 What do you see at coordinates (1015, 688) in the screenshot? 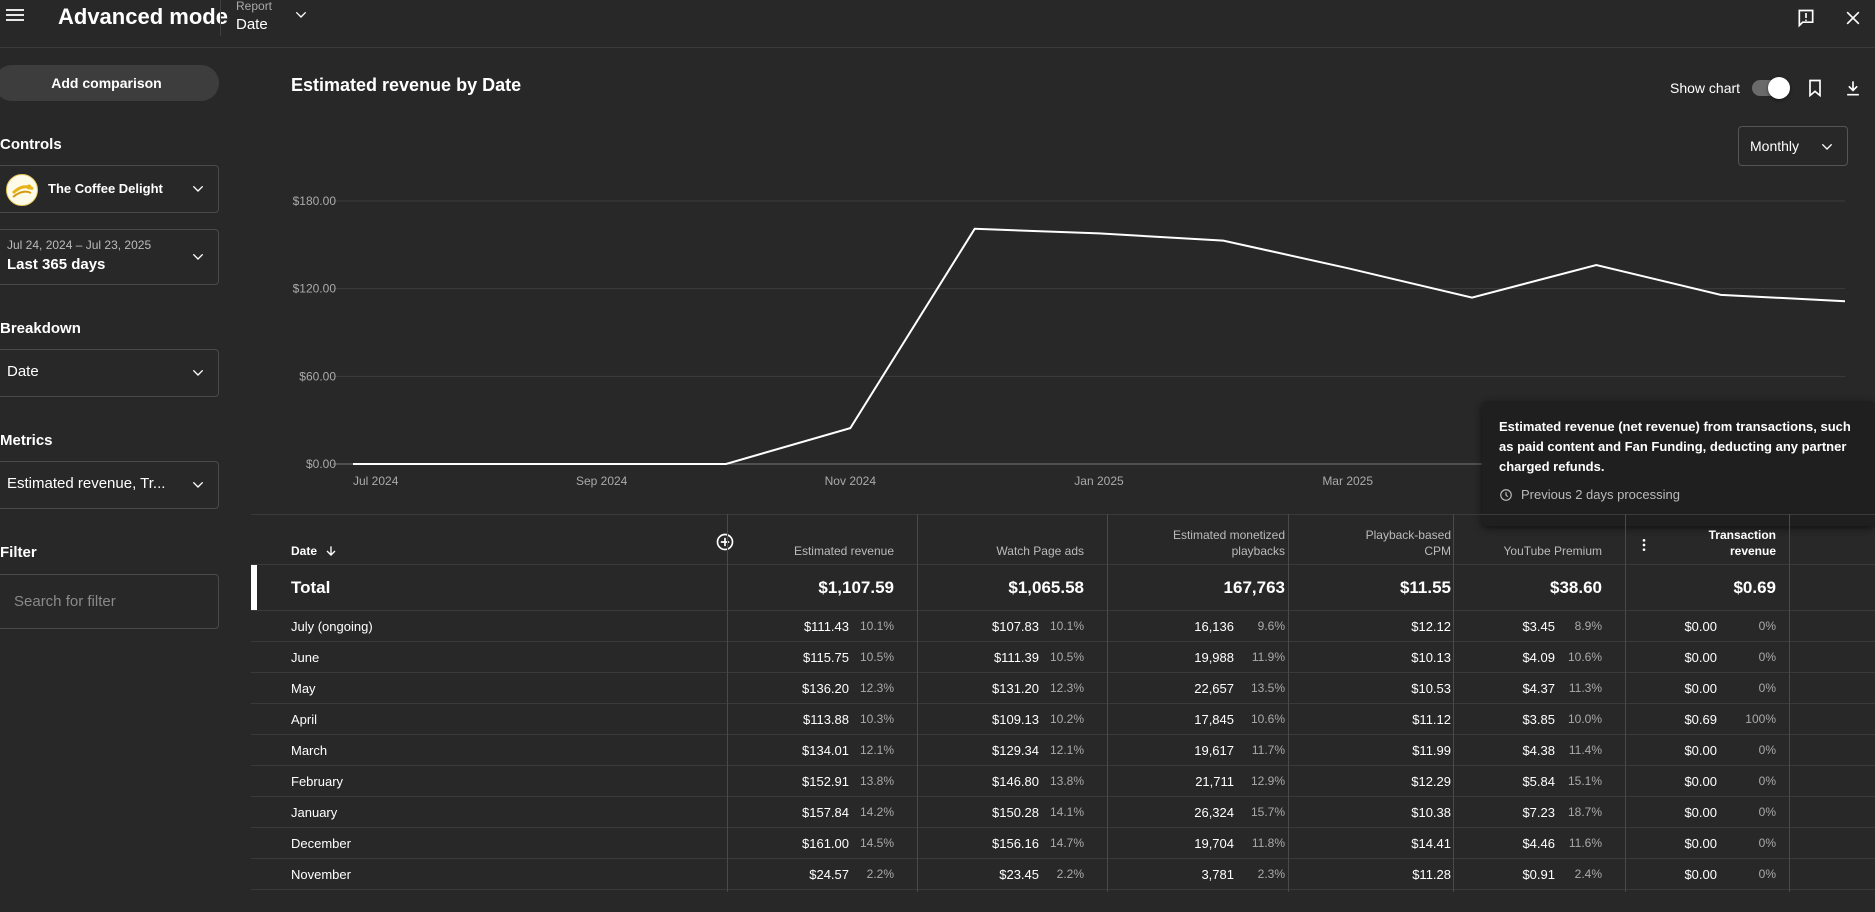
I see `cell-wpa: $131.20` at bounding box center [1015, 688].